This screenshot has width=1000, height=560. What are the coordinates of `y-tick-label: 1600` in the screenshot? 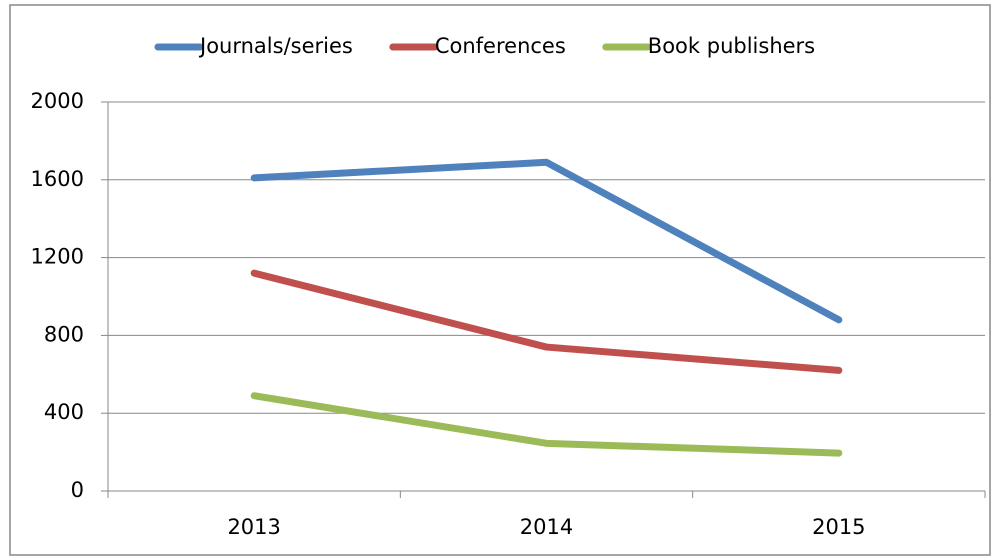 It's located at (57, 179).